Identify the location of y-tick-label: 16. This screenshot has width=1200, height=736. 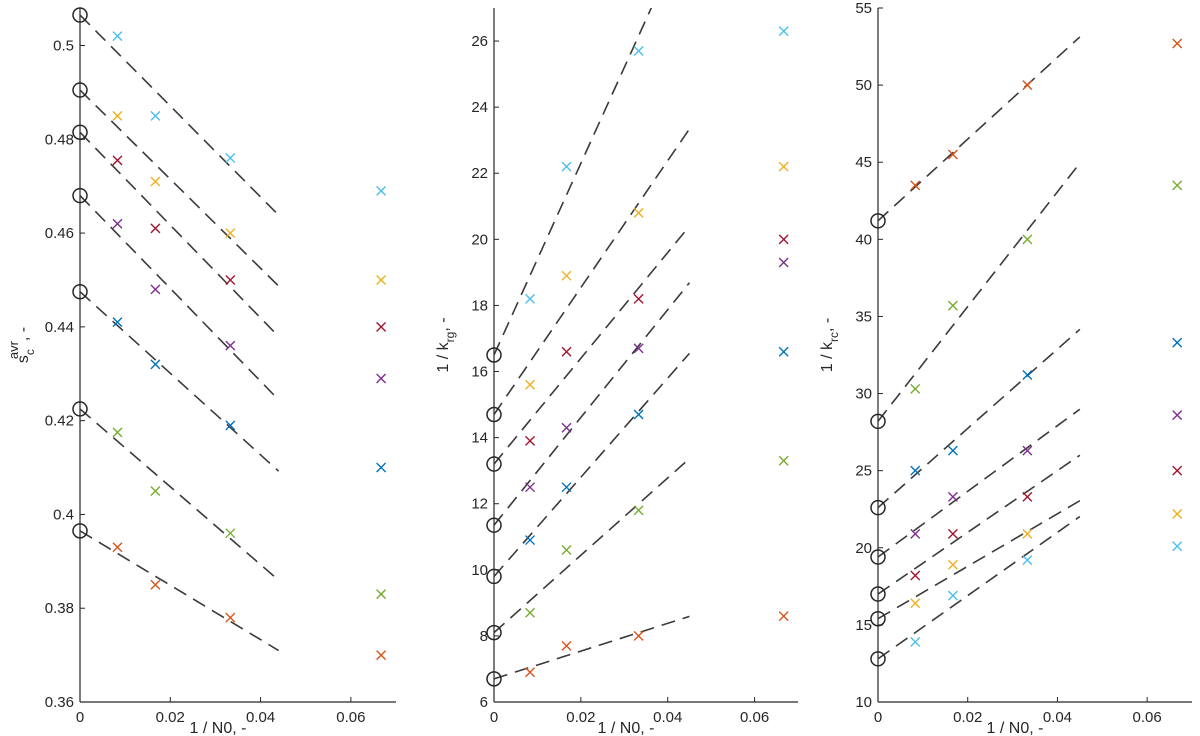
(479, 372).